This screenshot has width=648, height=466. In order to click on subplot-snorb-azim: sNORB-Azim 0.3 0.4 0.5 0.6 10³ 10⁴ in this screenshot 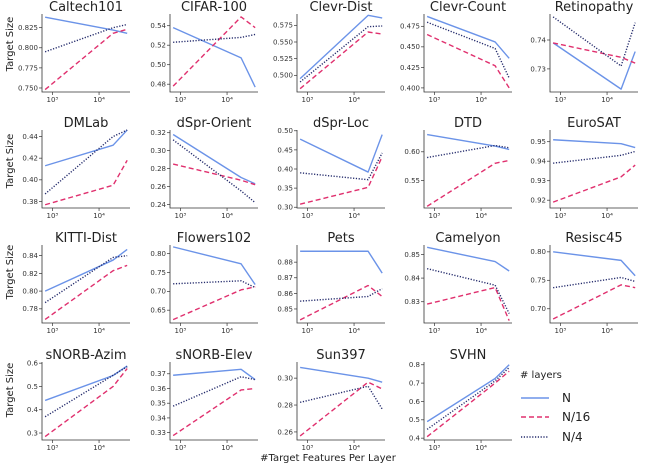, I will do `click(78, 400)`.